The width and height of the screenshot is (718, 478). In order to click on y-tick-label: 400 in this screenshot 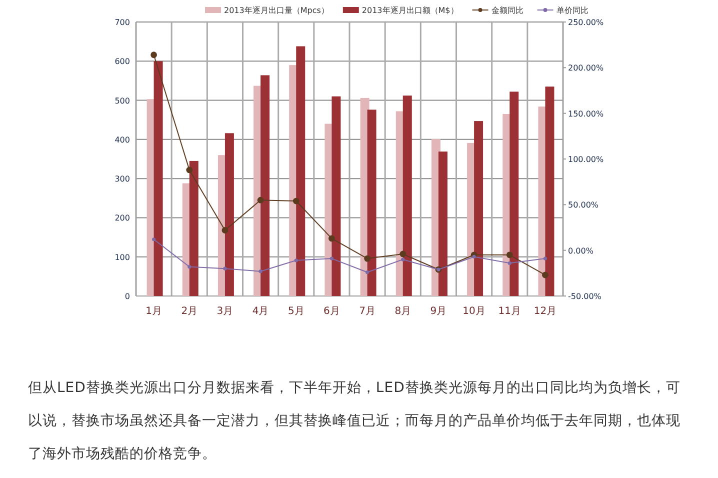, I will do `click(122, 139)`.